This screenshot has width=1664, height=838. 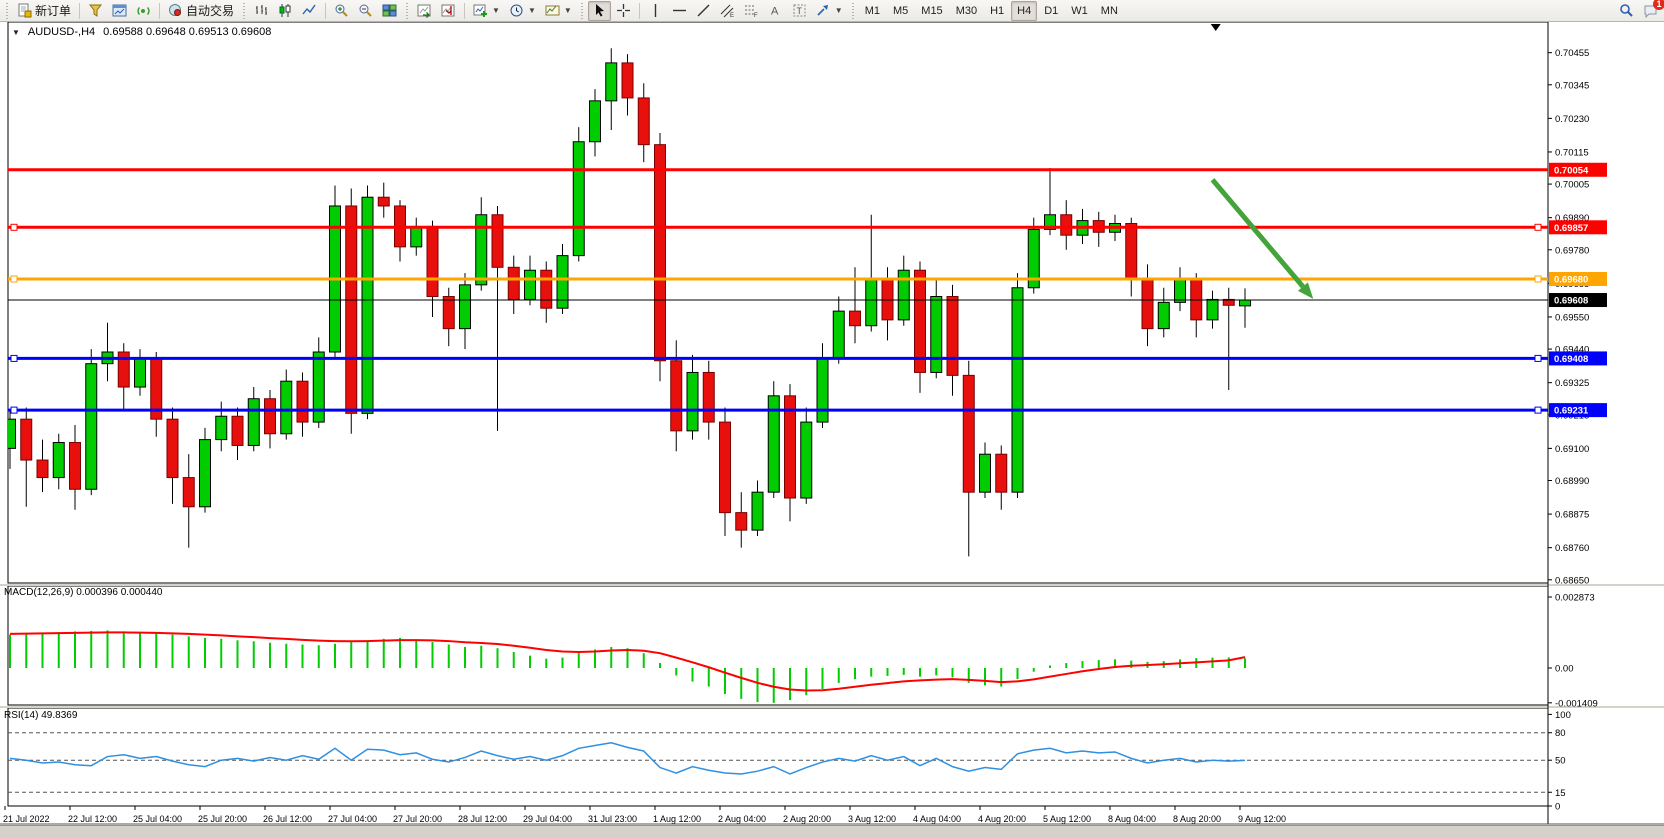 I want to click on timeframe-m15-button: M15, so click(x=932, y=10).